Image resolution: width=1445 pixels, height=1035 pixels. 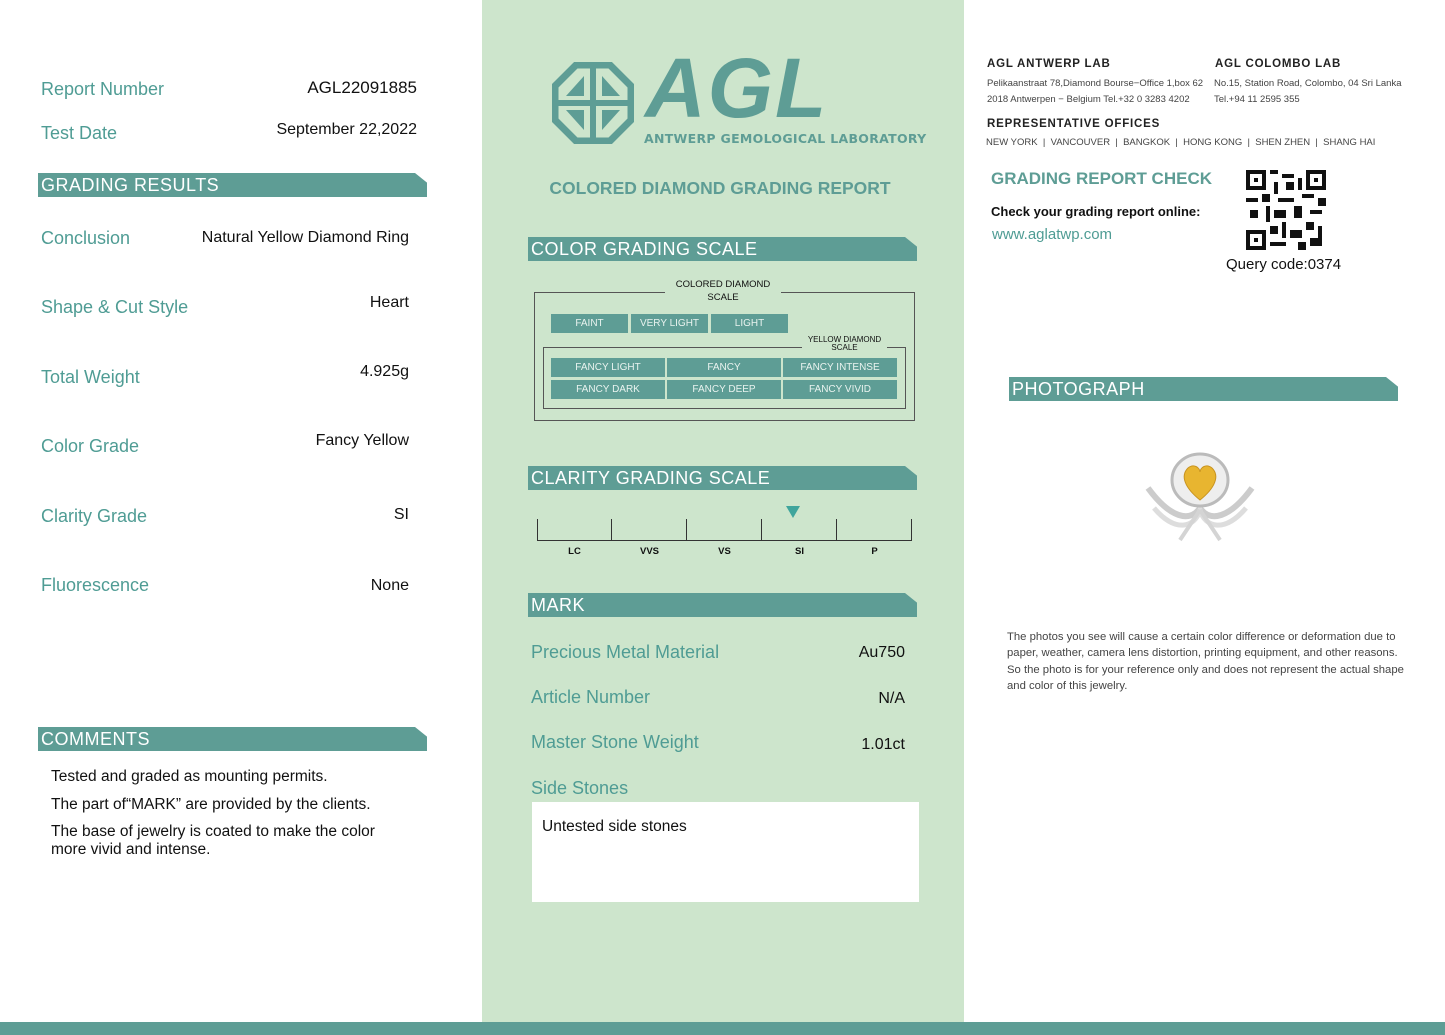 I want to click on antwerp-title: AGL ANTWERP LAB, so click(x=1049, y=64).